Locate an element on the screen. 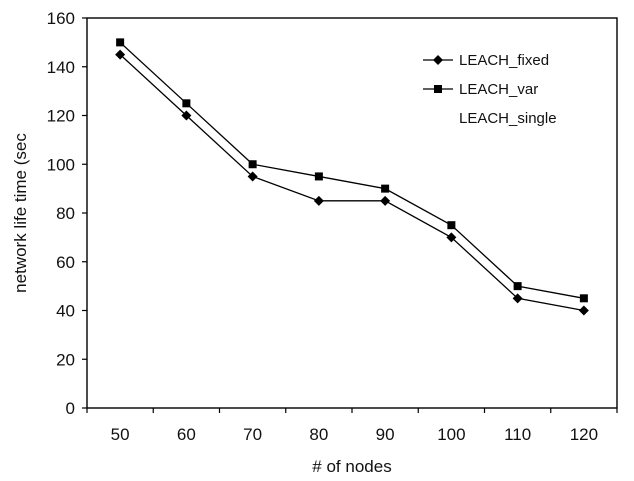 Image resolution: width=634 pixels, height=481 pixels. y-tick-label: 0 is located at coordinates (70, 408).